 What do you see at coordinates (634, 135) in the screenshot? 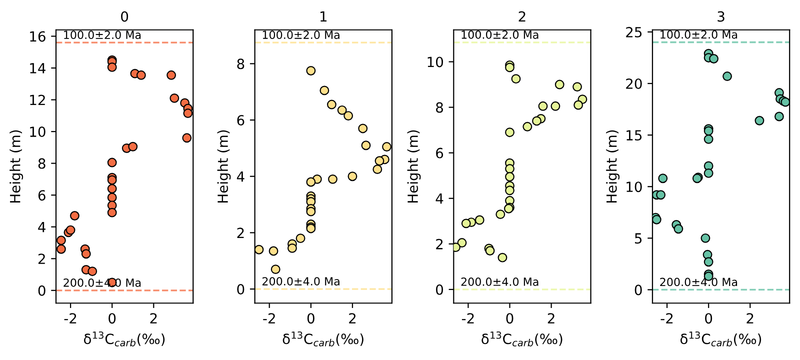
I see `y-tick-label: 15` at bounding box center [634, 135].